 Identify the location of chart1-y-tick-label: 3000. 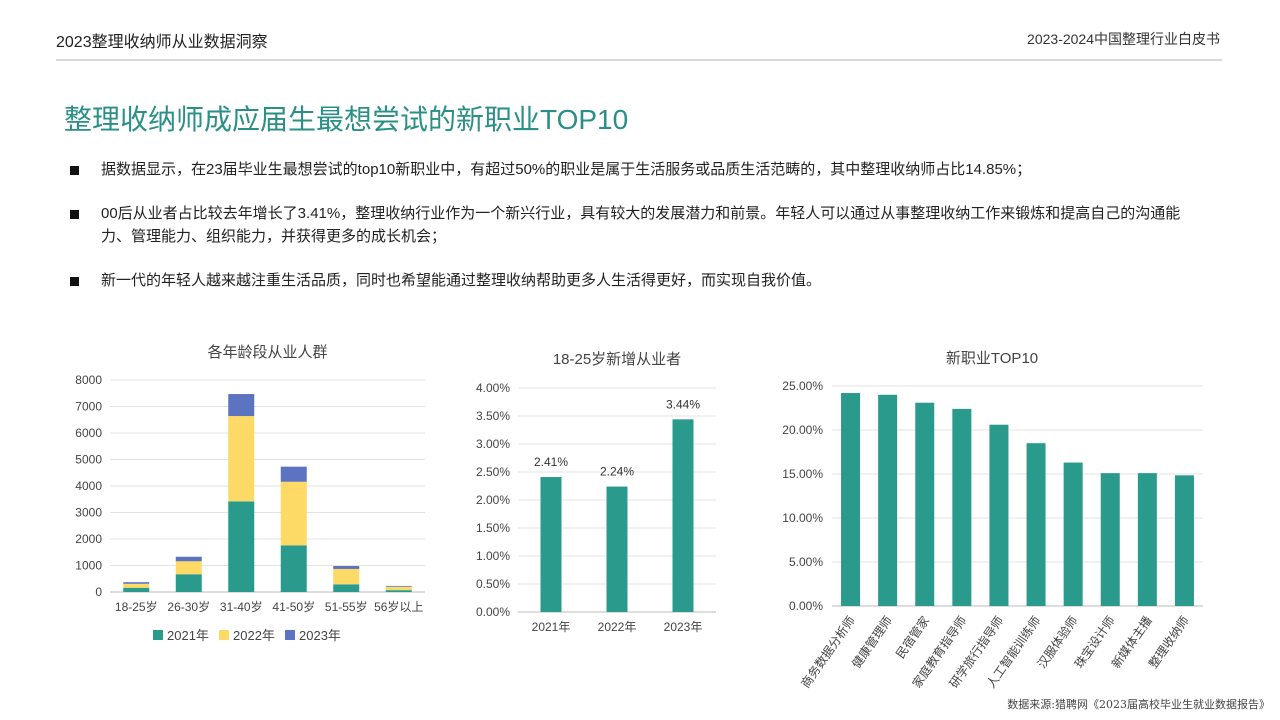
(88, 513).